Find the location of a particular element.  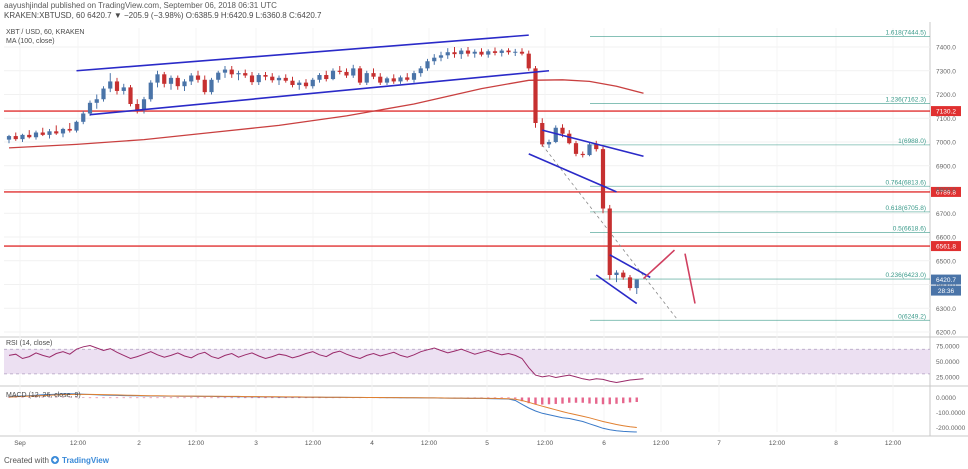

price-tick-label: 7200.0 is located at coordinates (946, 95).